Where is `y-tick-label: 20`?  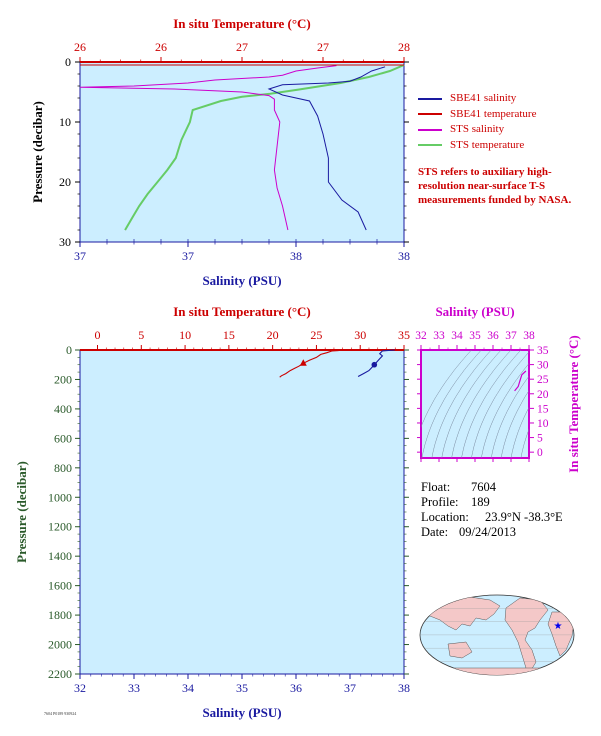
y-tick-label: 20 is located at coordinates (65, 182).